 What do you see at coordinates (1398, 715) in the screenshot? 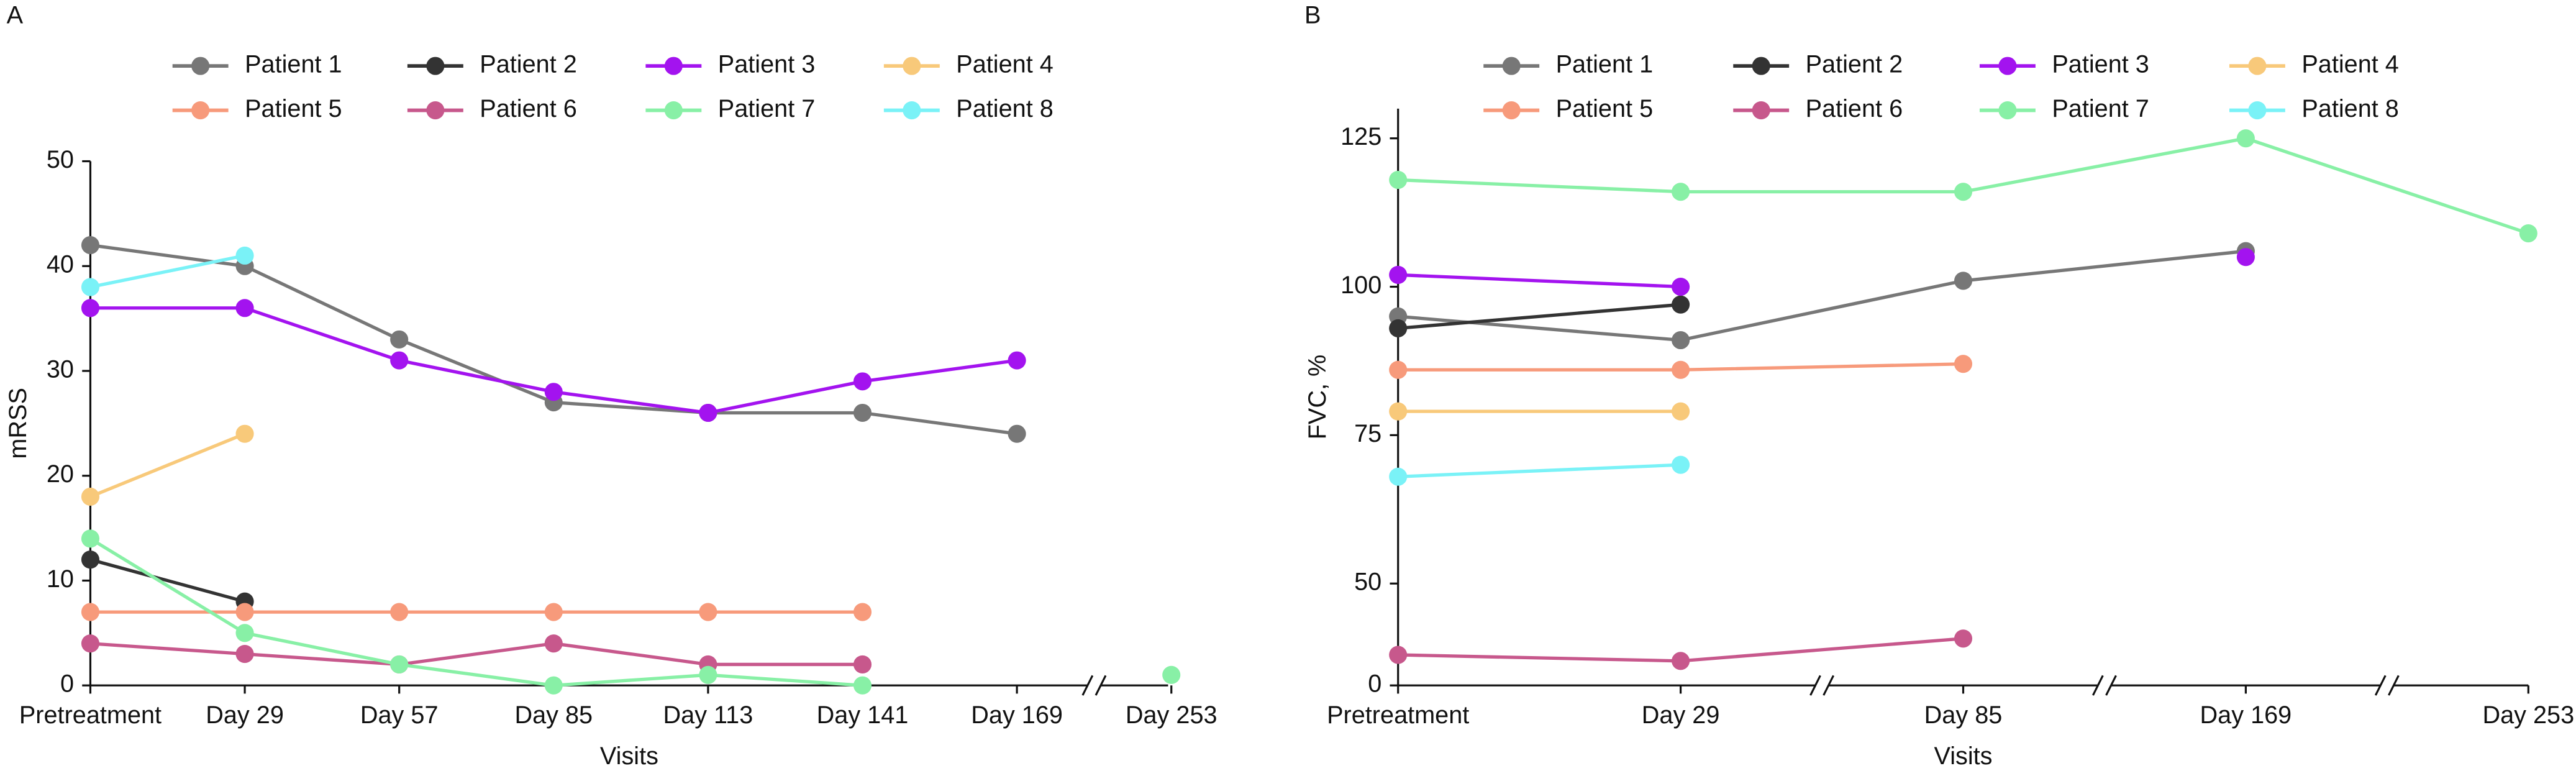
I see `x-tick-label: Pretreatment` at bounding box center [1398, 715].